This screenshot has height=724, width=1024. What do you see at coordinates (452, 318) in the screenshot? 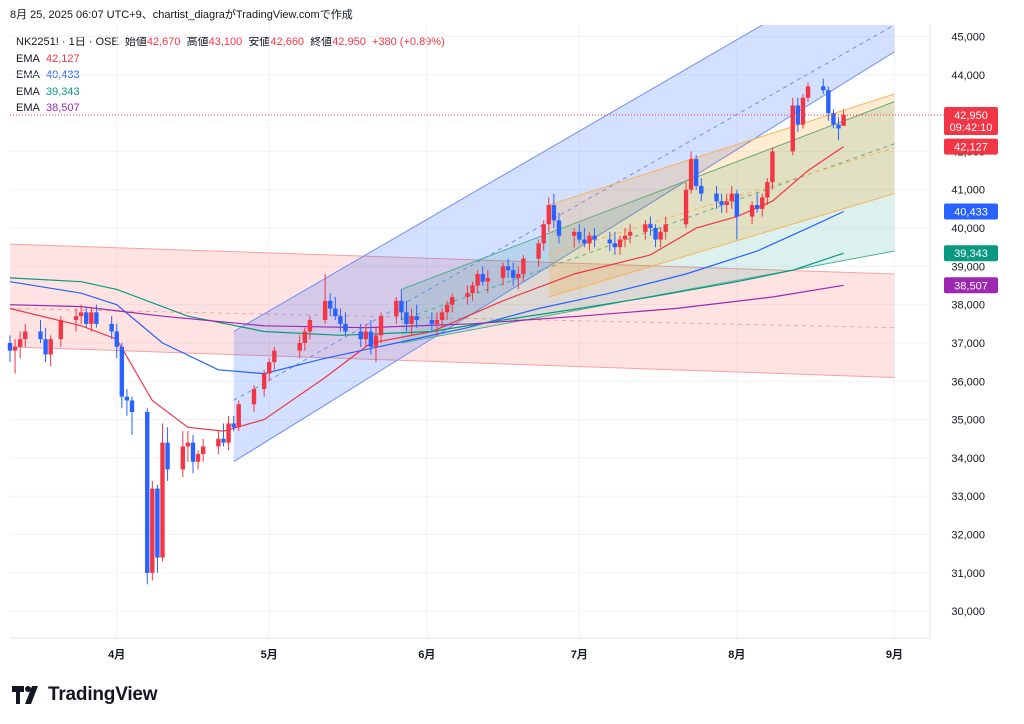
I see `channel-mid-line` at bounding box center [452, 318].